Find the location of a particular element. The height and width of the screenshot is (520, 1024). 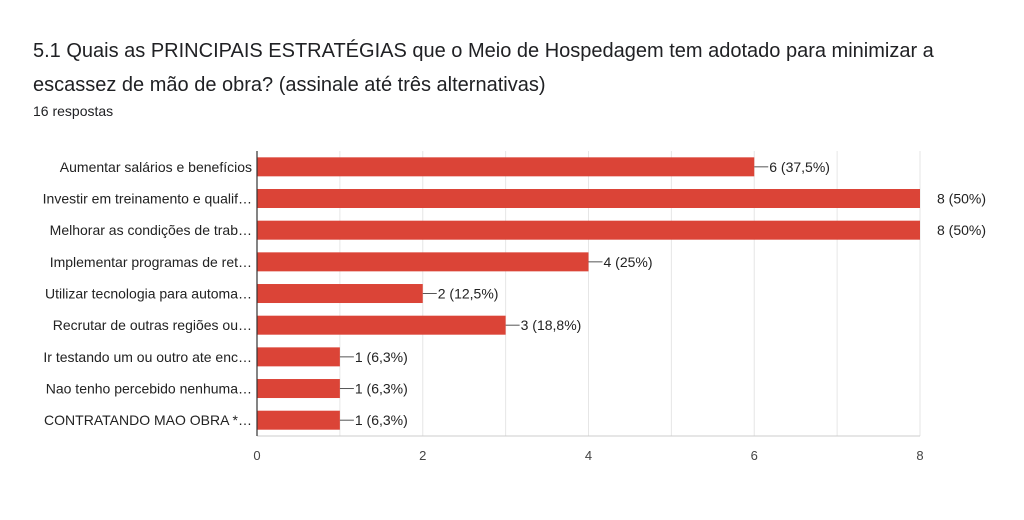

x-tick-label: 6 is located at coordinates (754, 455).